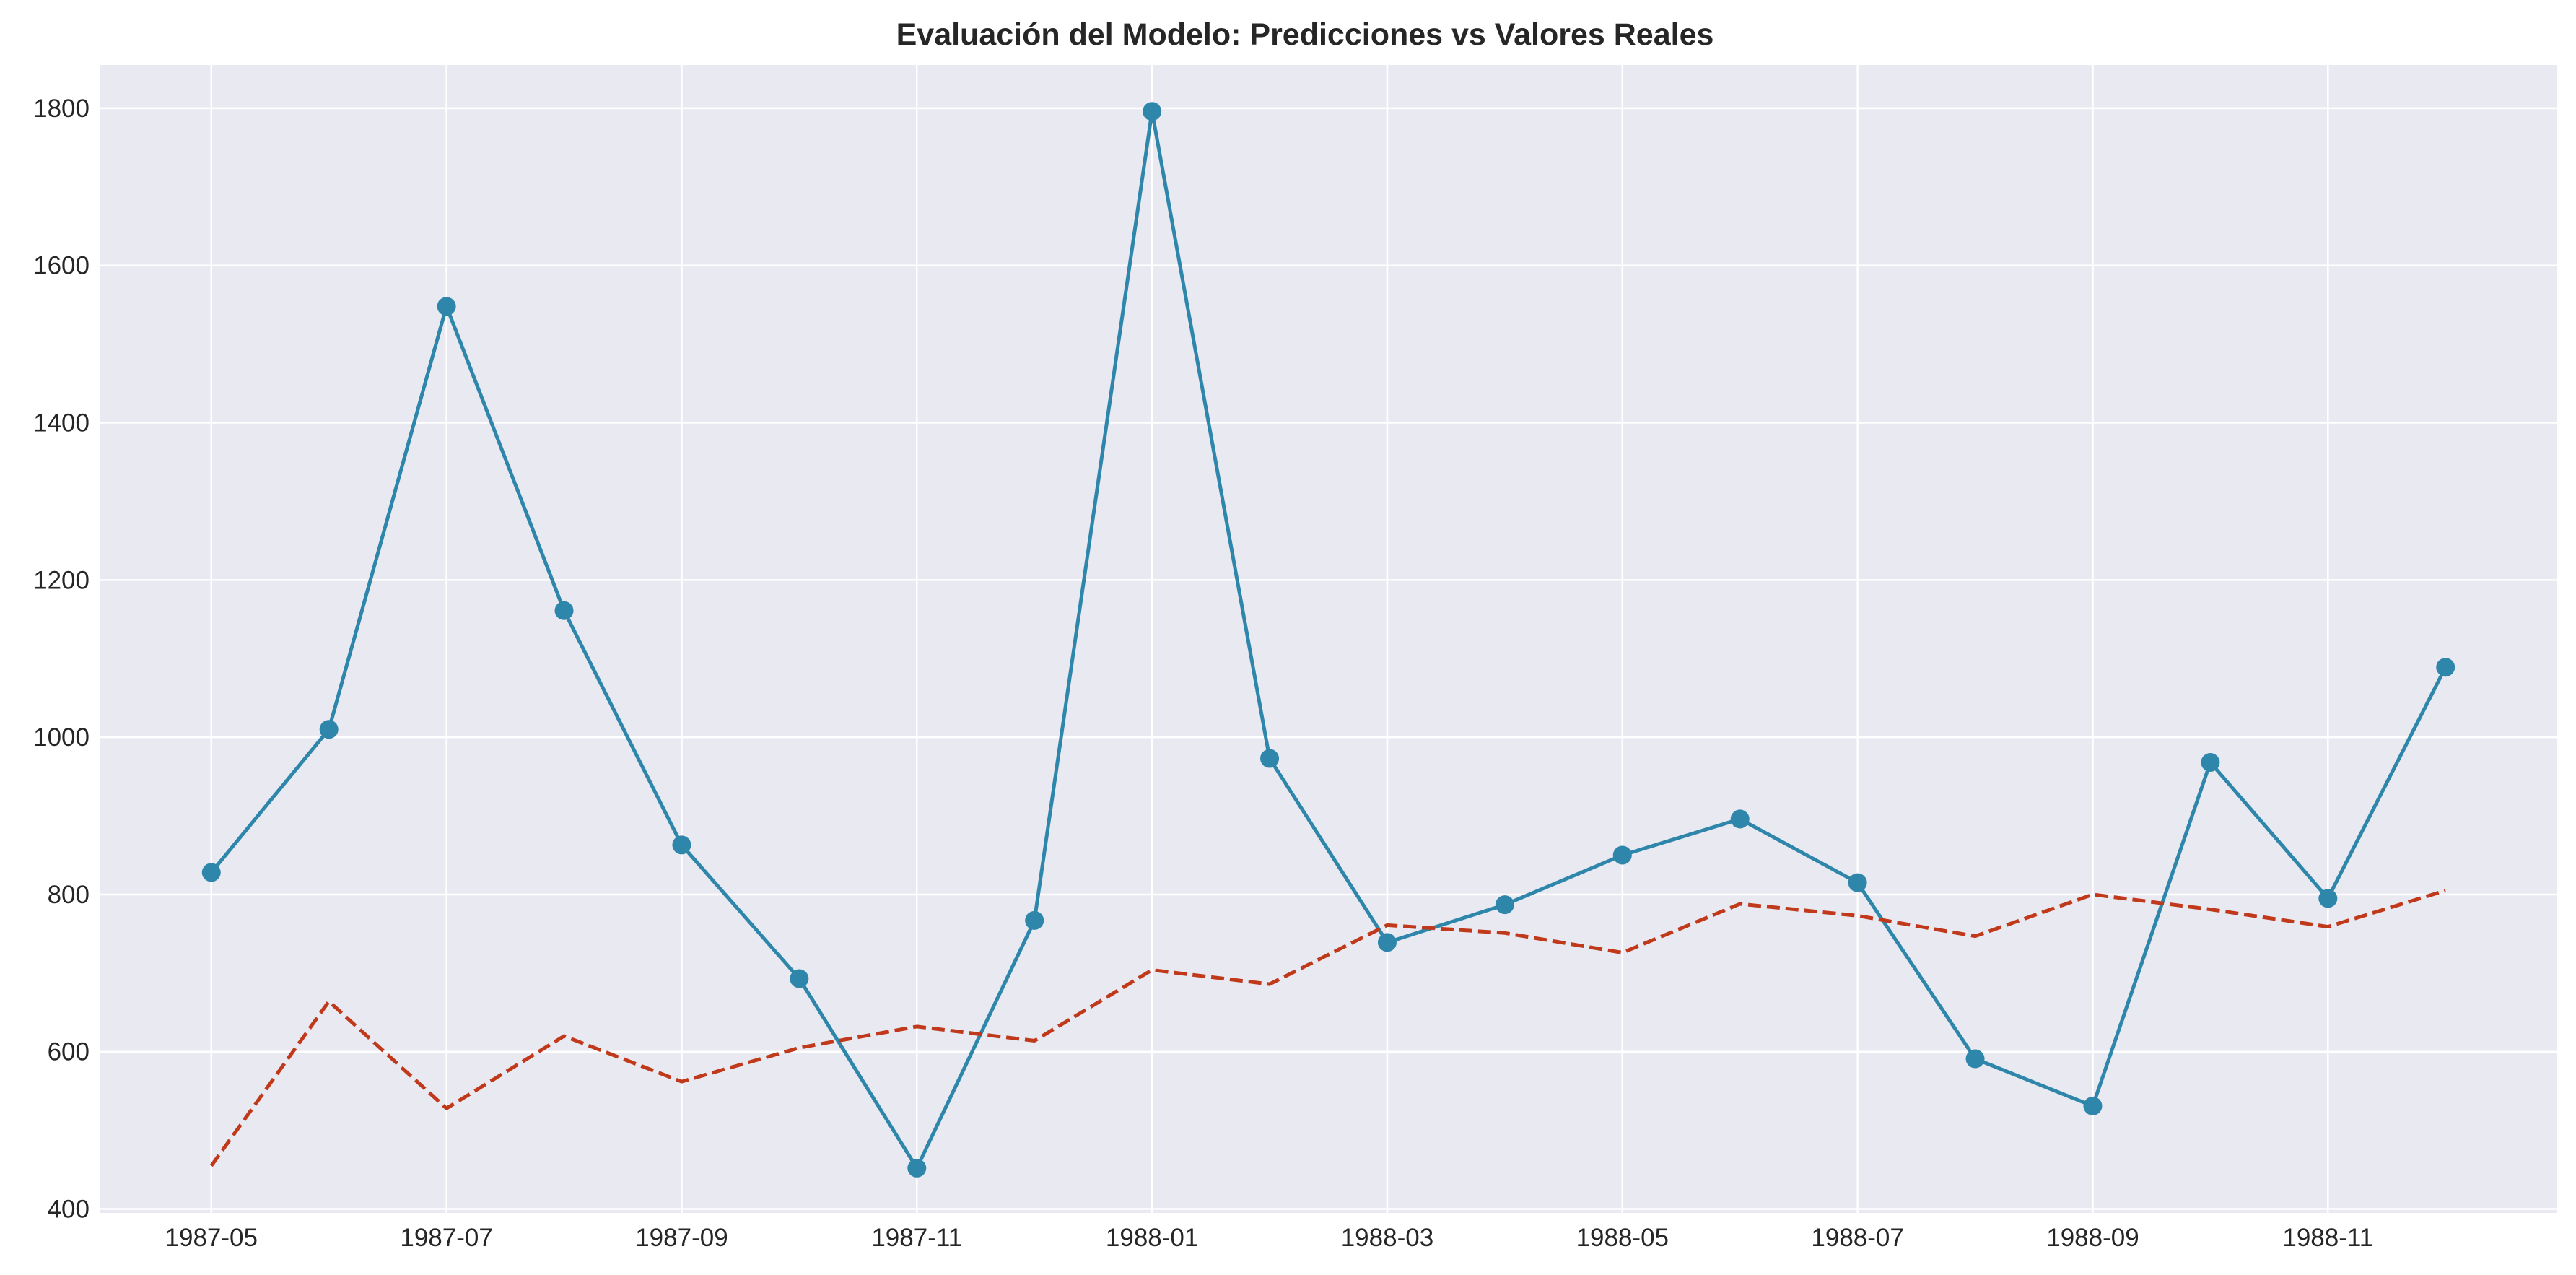 The height and width of the screenshot is (1275, 2576). Describe the element at coordinates (1387, 1238) in the screenshot. I see `x-tick-label: 1988-03` at that location.